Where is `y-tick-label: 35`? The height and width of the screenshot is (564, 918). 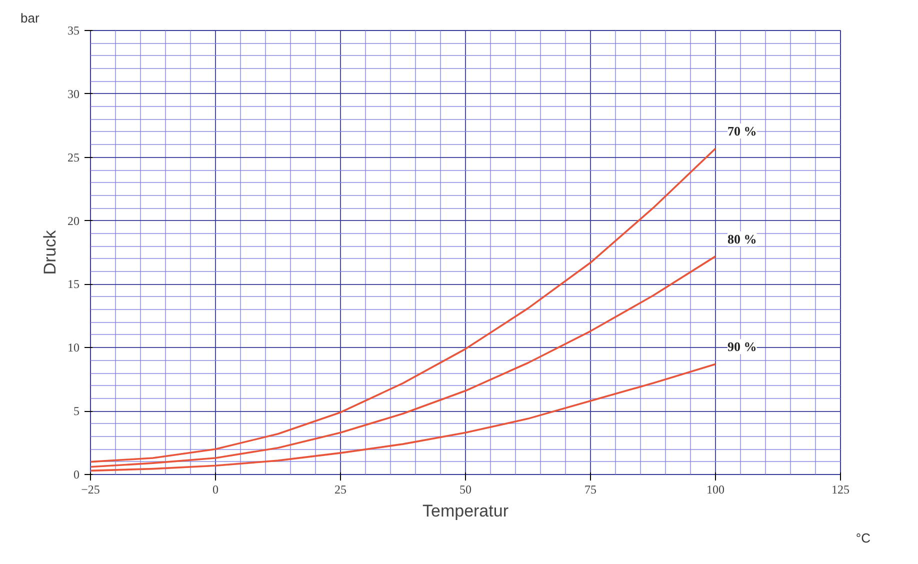 y-tick-label: 35 is located at coordinates (74, 31).